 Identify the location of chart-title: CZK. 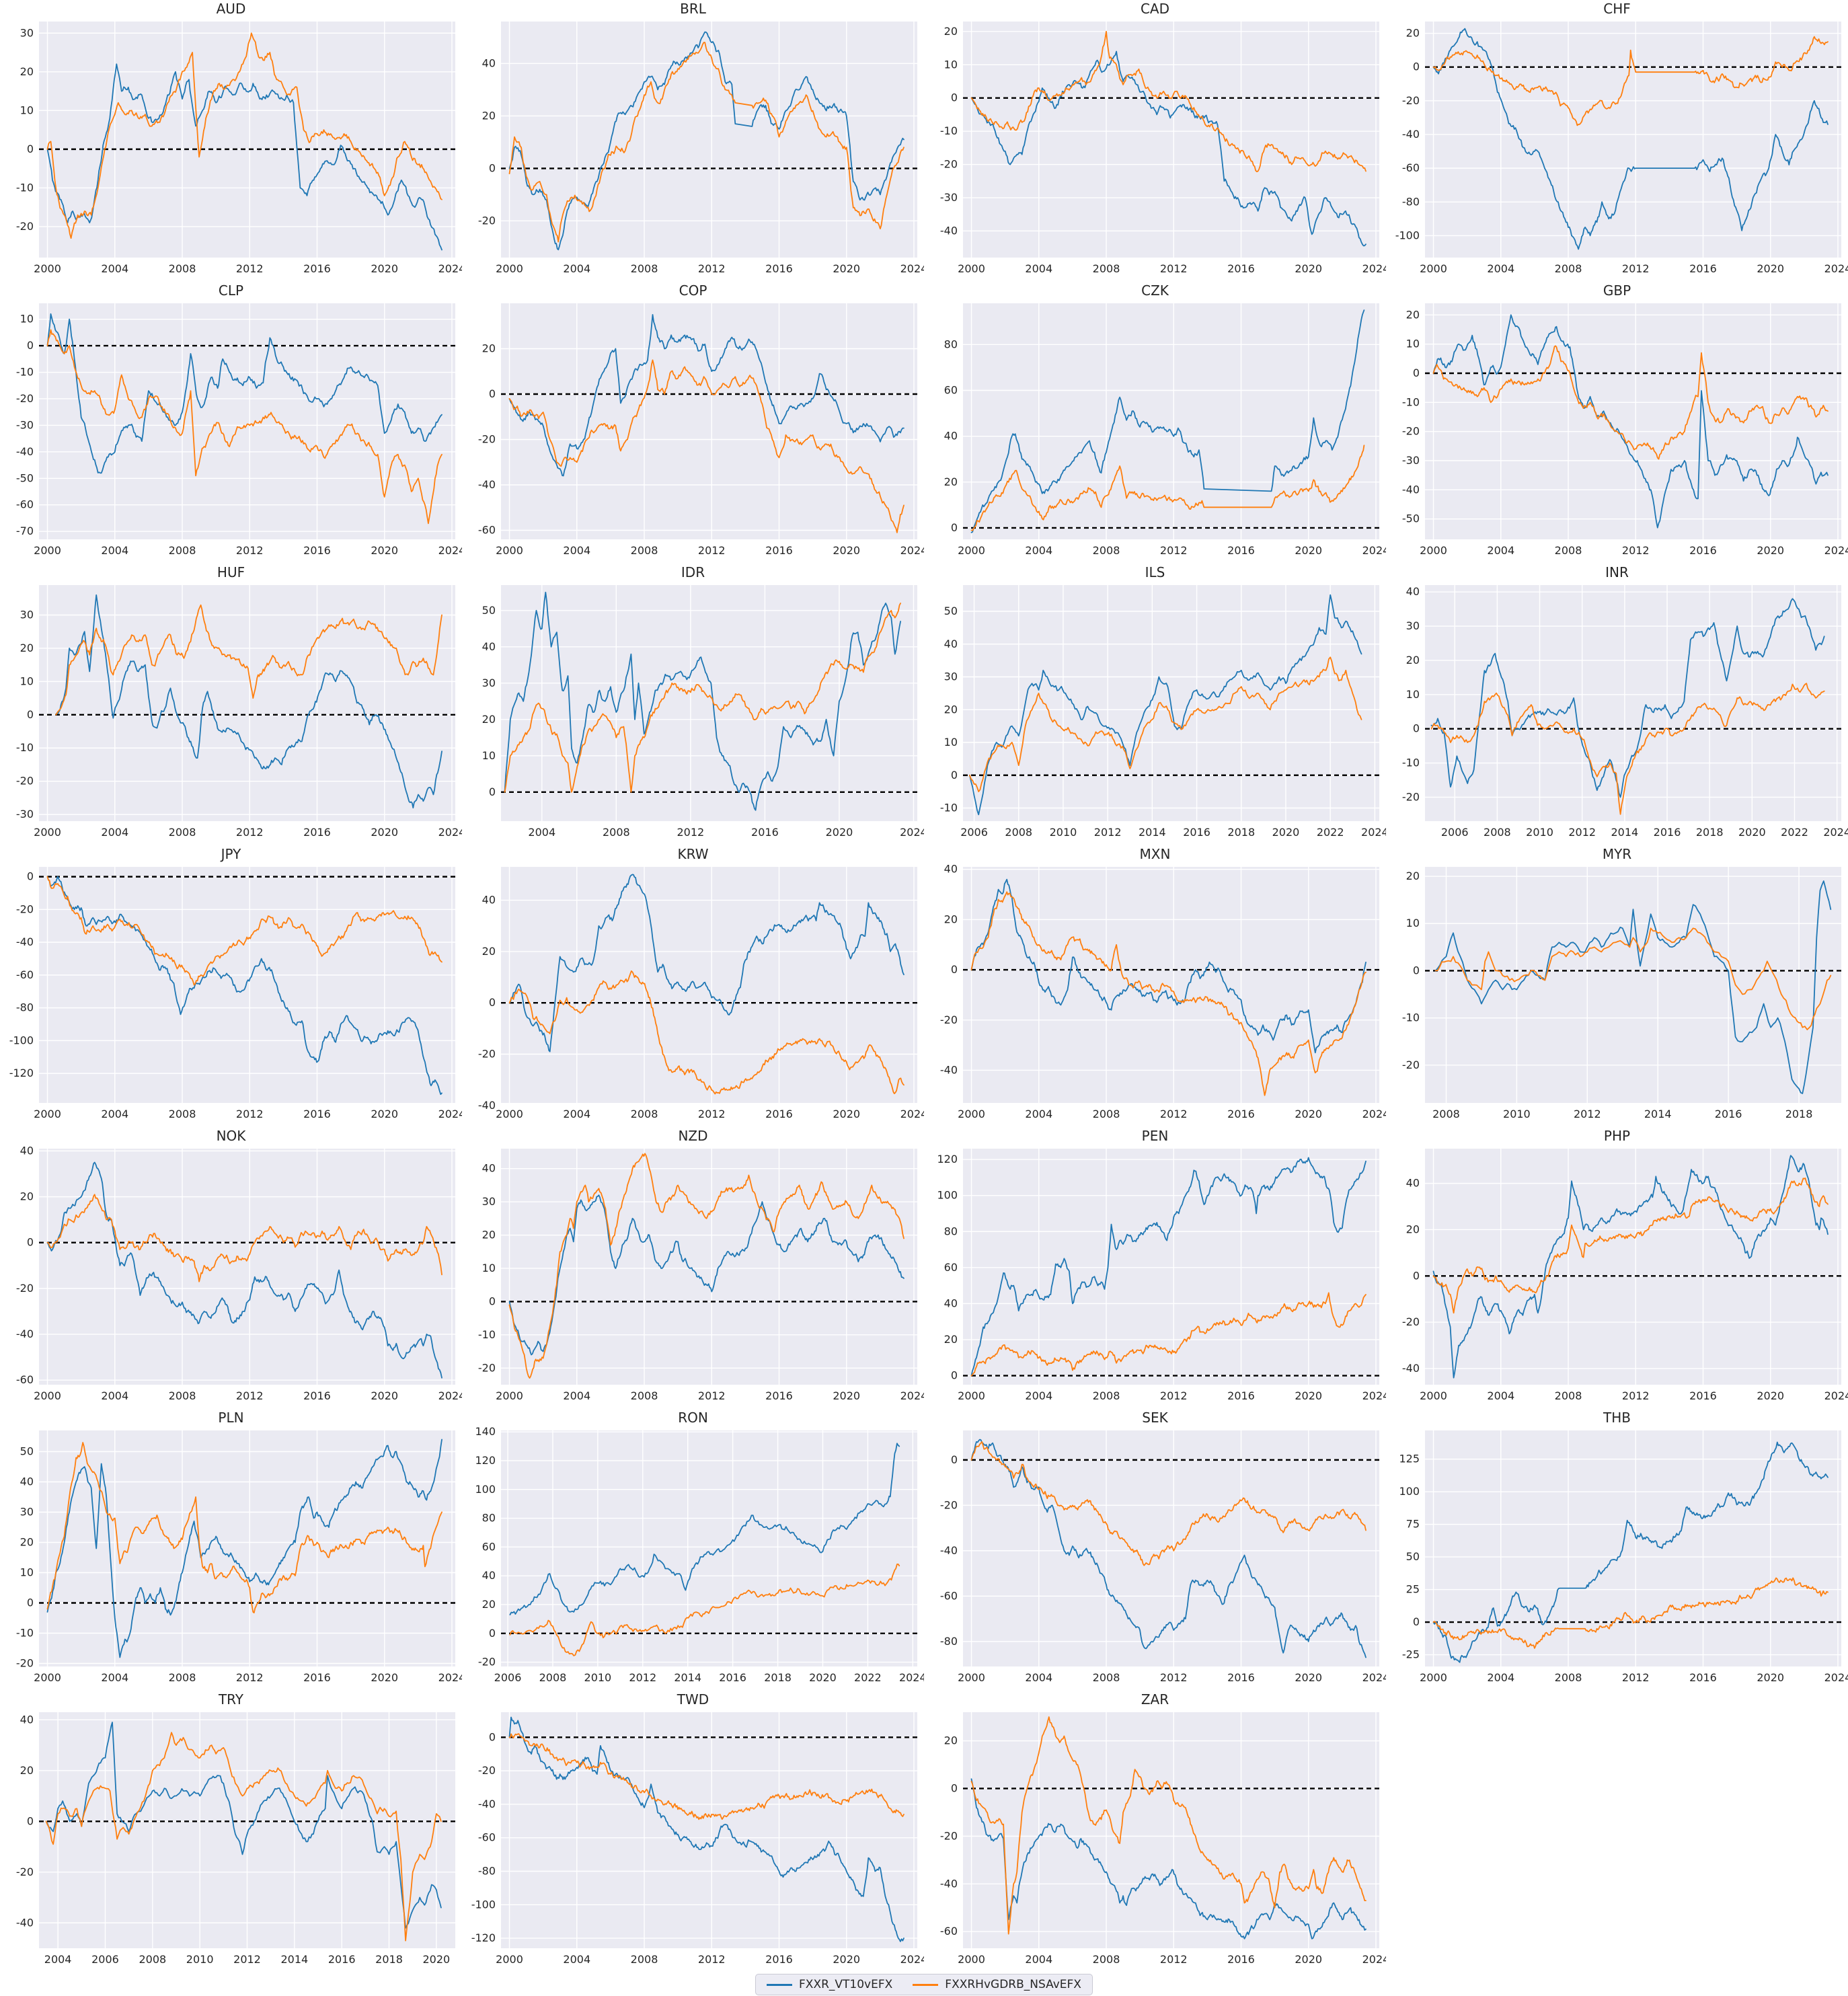
(1155, 290).